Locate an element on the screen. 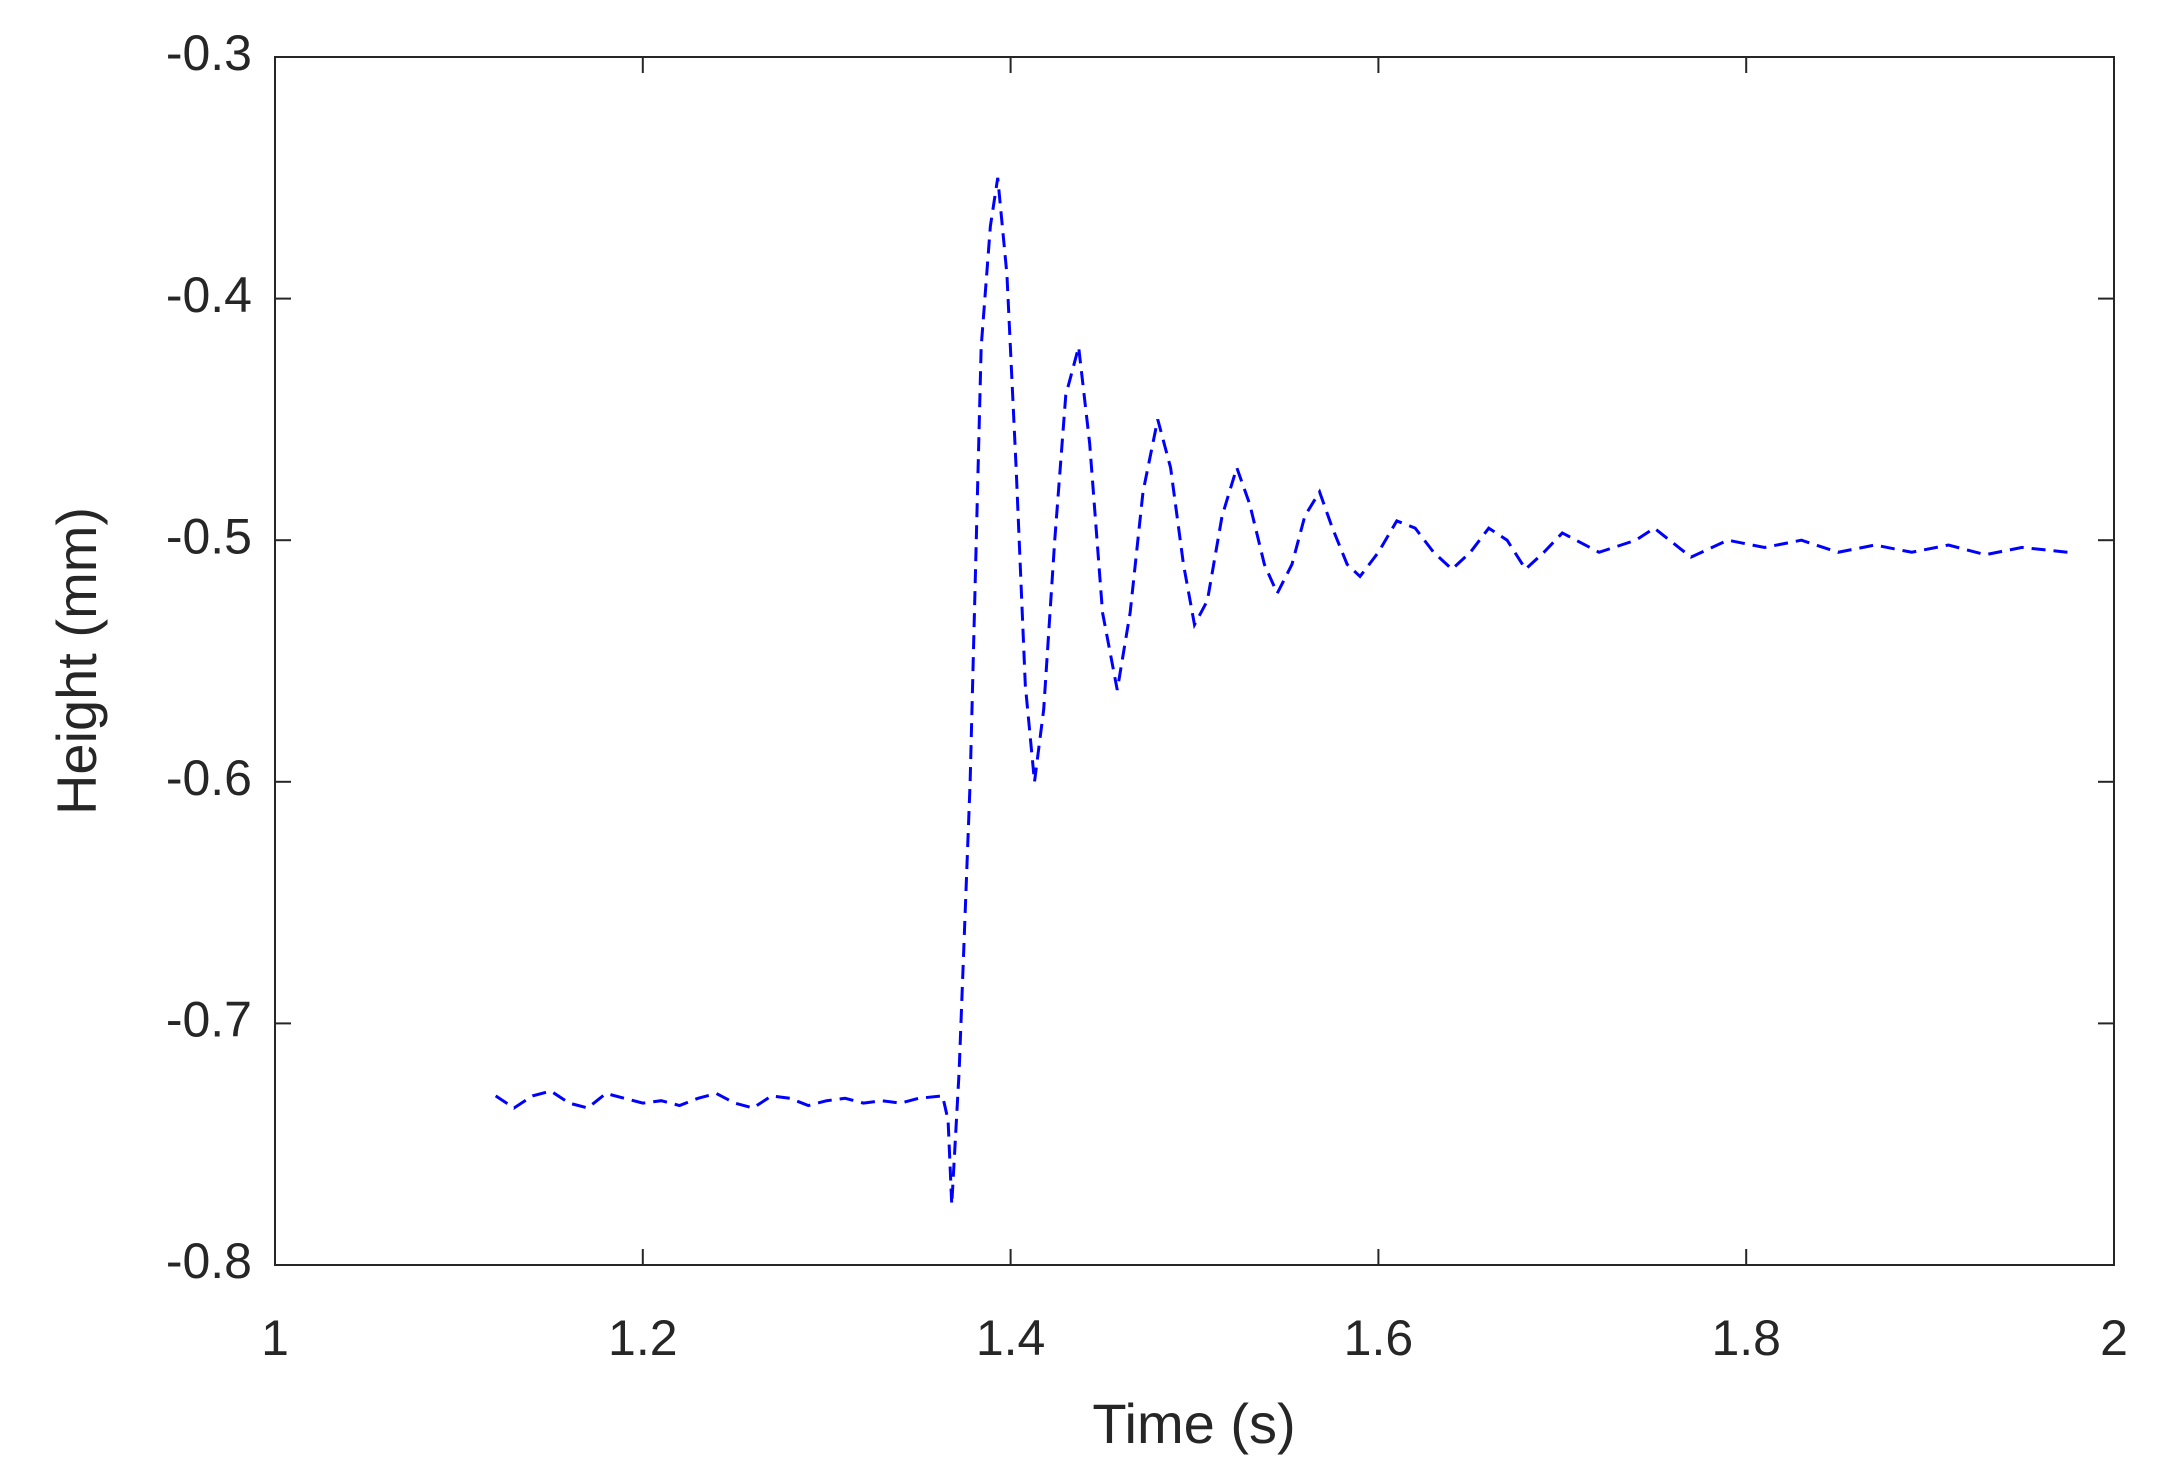 The image size is (2168, 1472). y-axis-label: Height (mm) is located at coordinates (76, 661).